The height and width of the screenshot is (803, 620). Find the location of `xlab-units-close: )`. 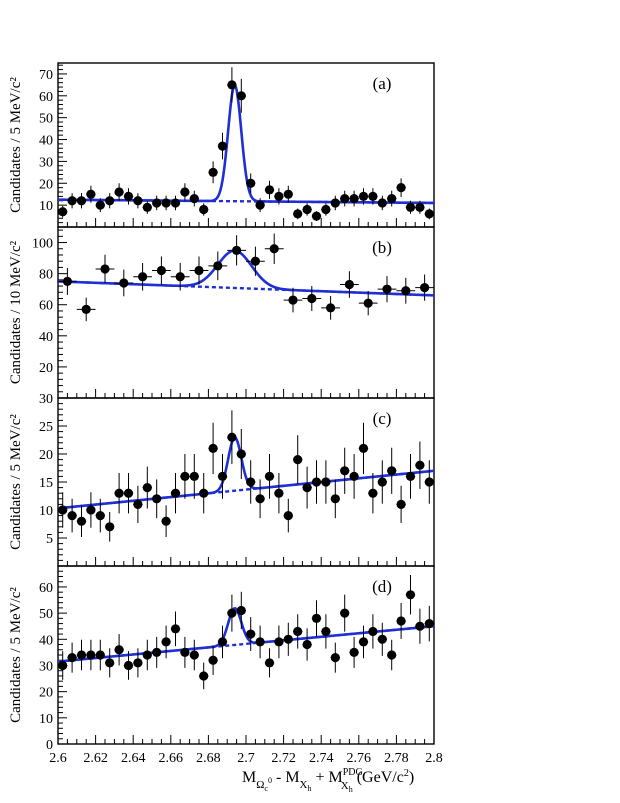

xlab-units-close: ) is located at coordinates (411, 777).